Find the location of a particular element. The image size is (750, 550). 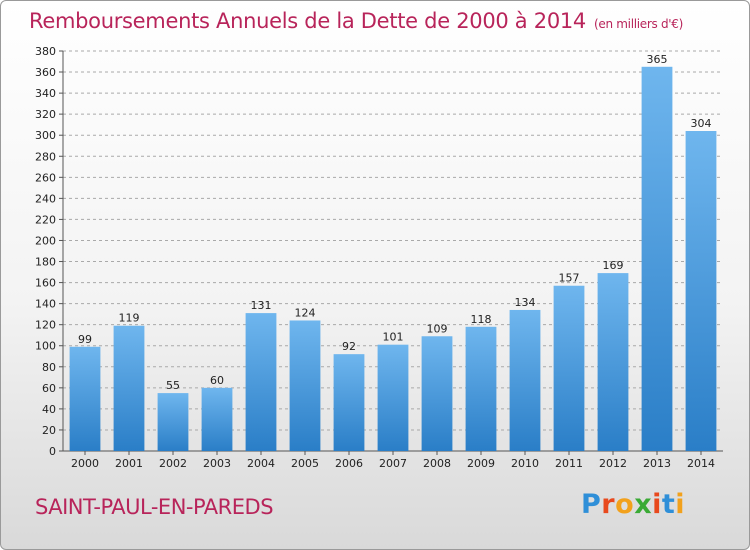

data-label: 124 is located at coordinates (305, 312).